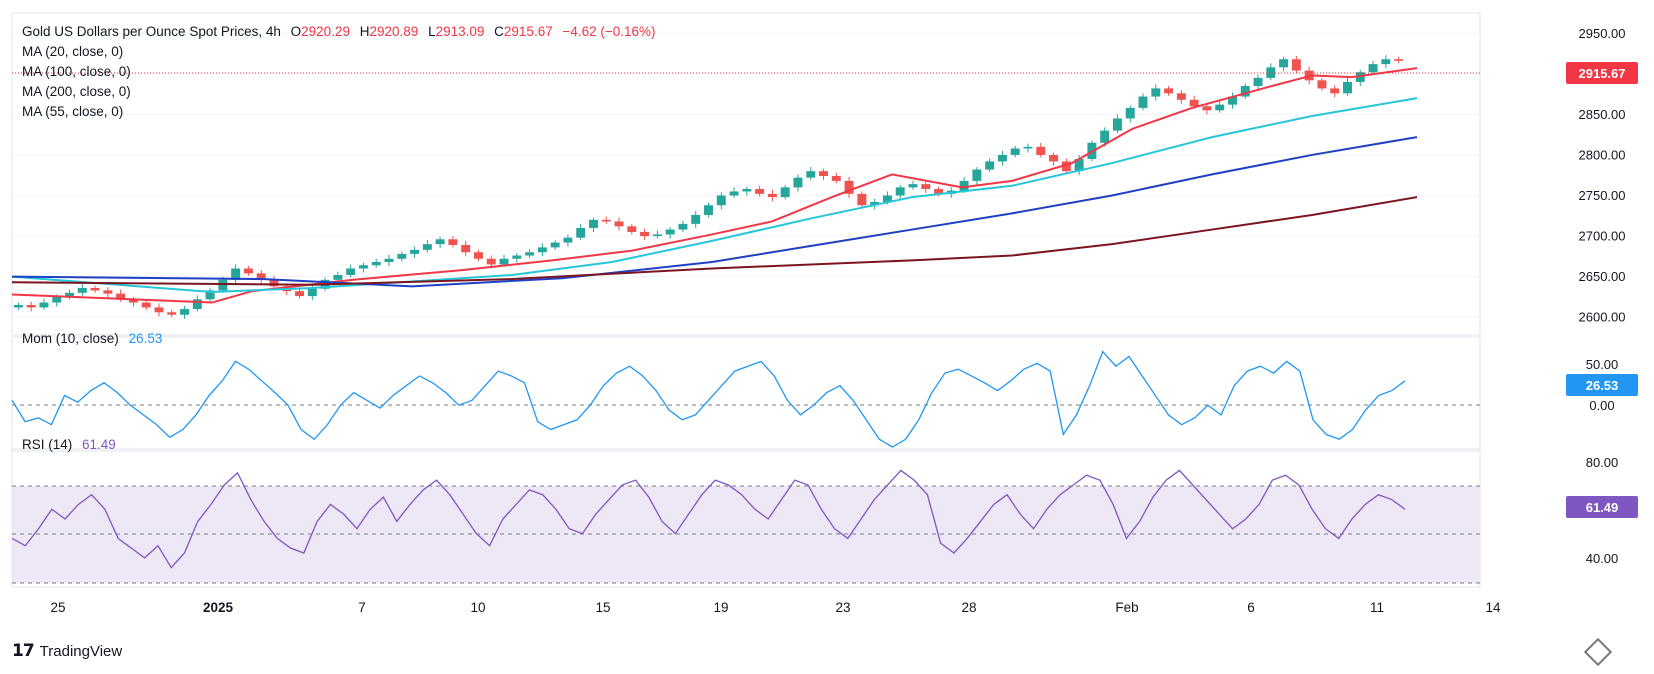 This screenshot has width=1654, height=674. What do you see at coordinates (76, 91) in the screenshot?
I see `legend-ma200: MA (200, close, 0)` at bounding box center [76, 91].